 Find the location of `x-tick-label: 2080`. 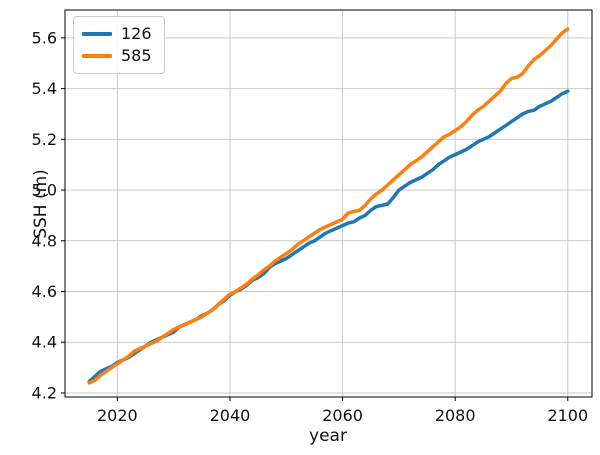

x-tick-label: 2080 is located at coordinates (455, 415).